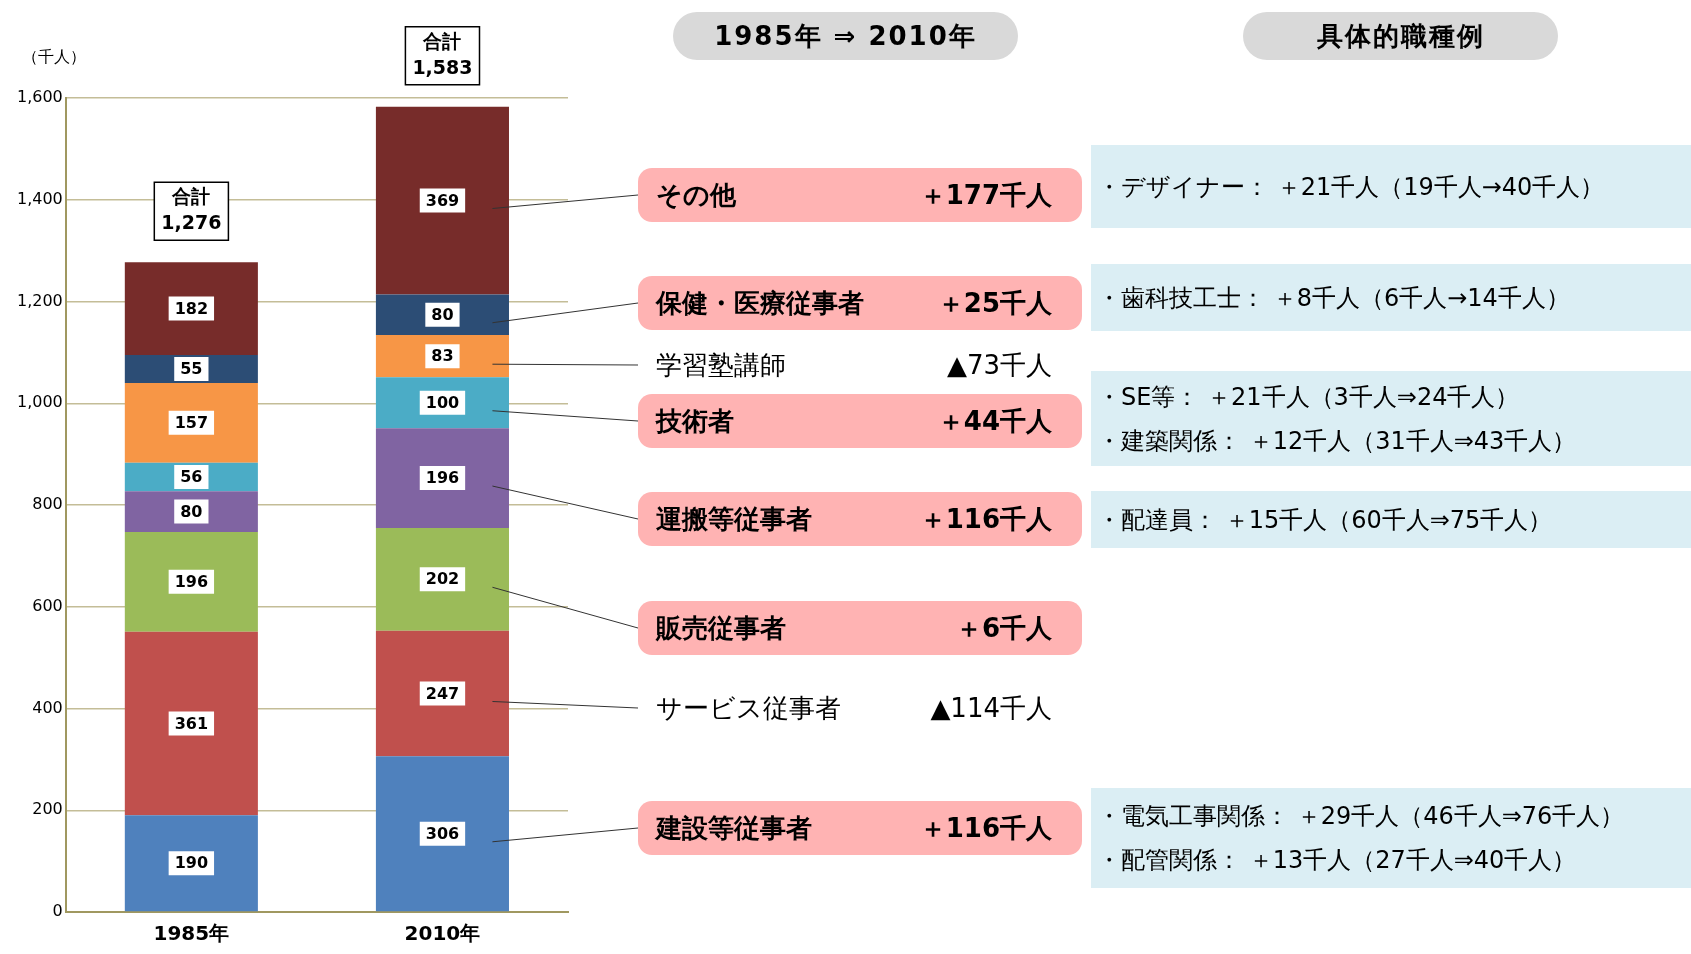 This screenshot has width=1691, height=954. Describe the element at coordinates (1337, 441) in the screenshot. I see `text: ・建築関係： ＋12千人（31千人⇒43千人）` at that location.